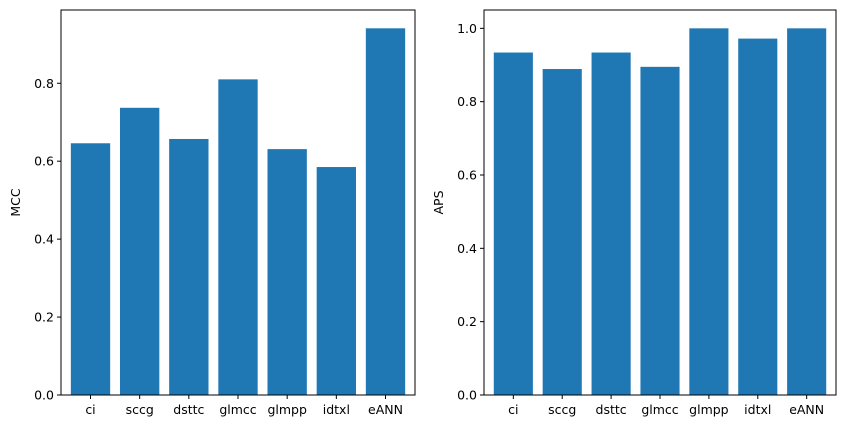  What do you see at coordinates (438, 202) in the screenshot?
I see `y-axis-label: APS` at bounding box center [438, 202].